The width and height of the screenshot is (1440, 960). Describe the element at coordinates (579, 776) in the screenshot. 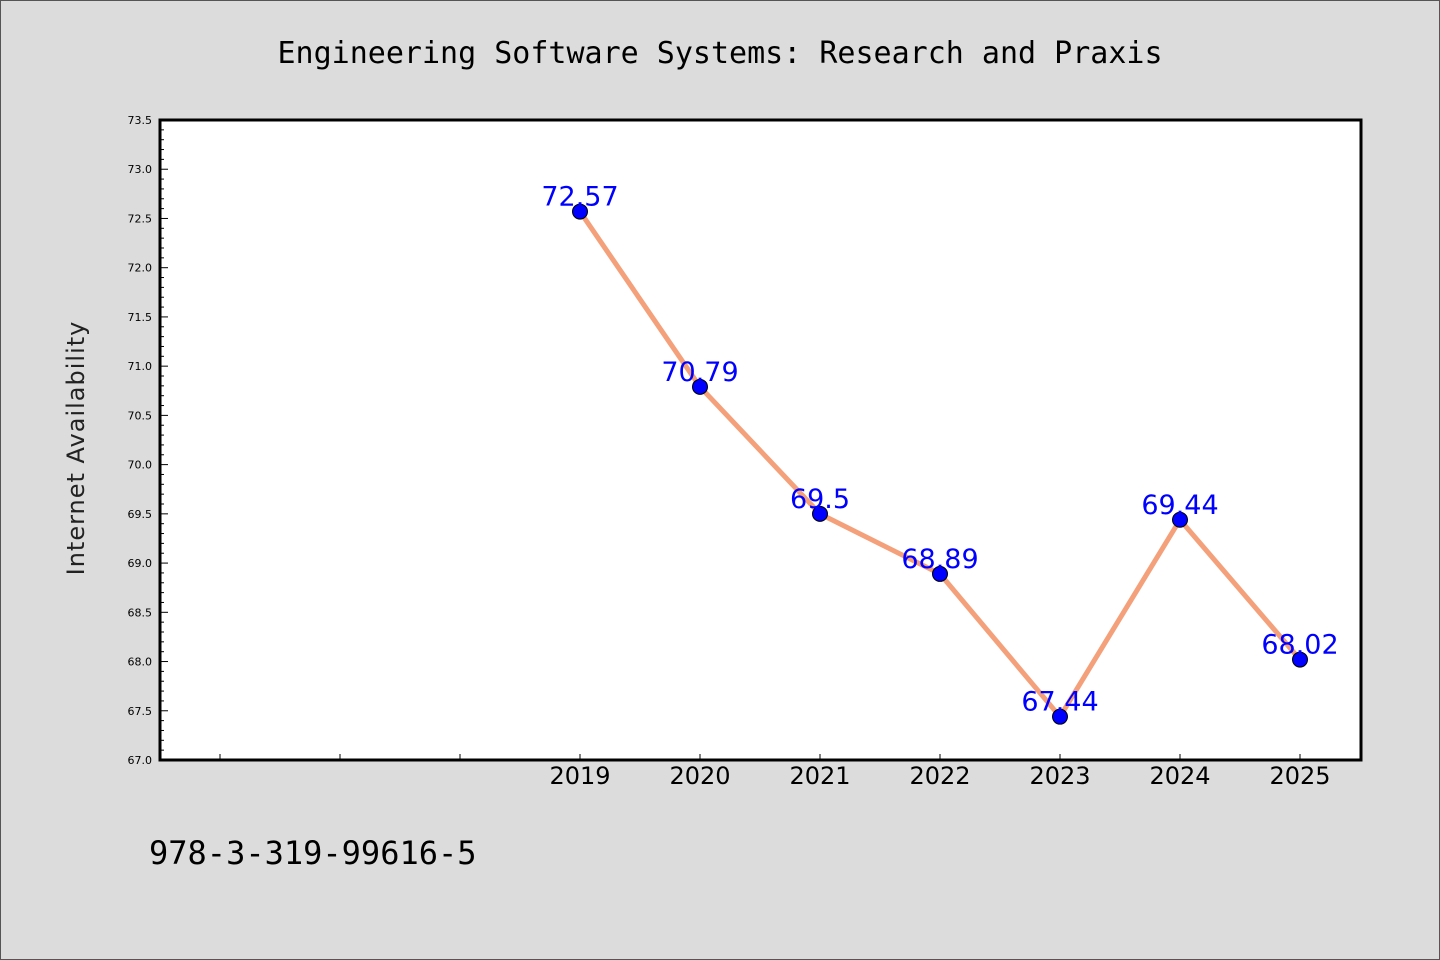

I see `x-tick-label: 2019` at that location.